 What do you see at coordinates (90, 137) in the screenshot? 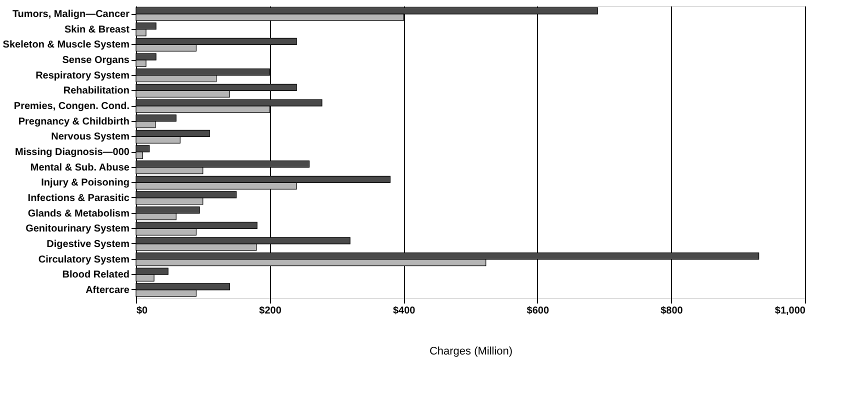
I see `y-tick-label: Nervous System` at bounding box center [90, 137].